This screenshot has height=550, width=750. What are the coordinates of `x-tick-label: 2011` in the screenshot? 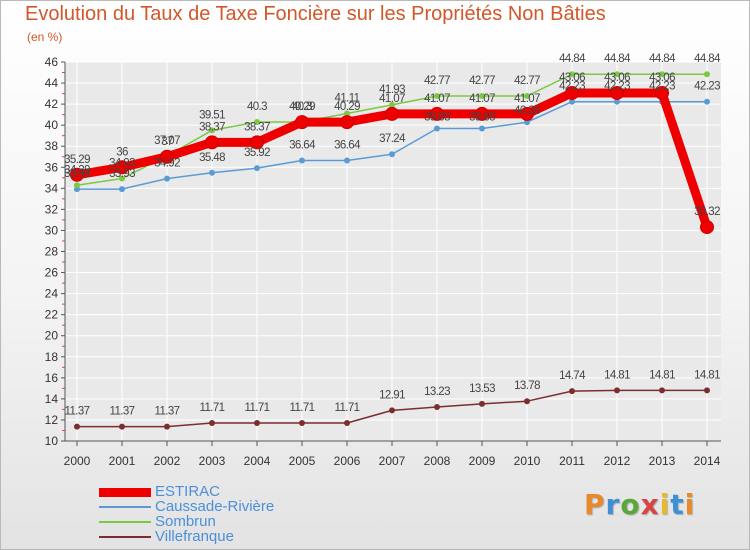 It's located at (572, 461).